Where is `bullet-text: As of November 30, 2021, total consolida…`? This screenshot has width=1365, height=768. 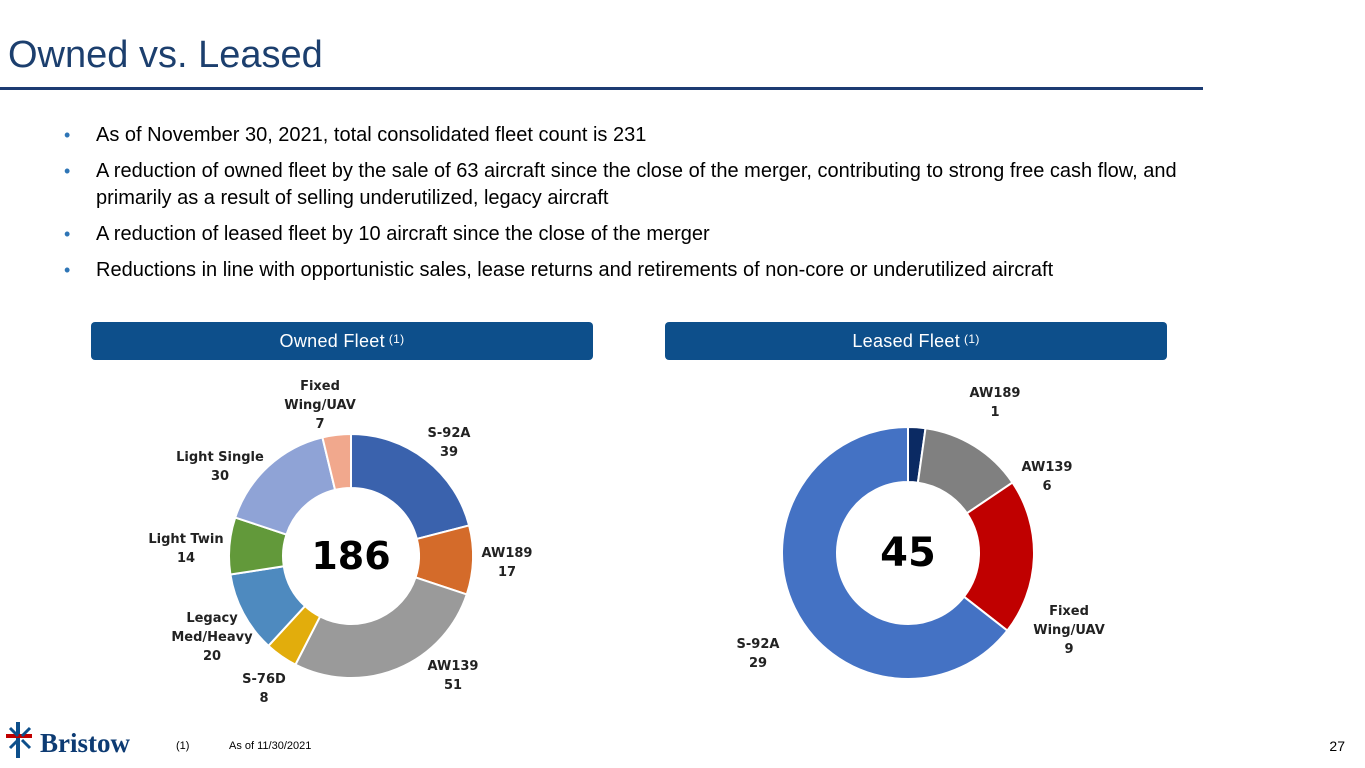
bullet-text: As of November 30, 2021, total consolida… is located at coordinates (371, 135).